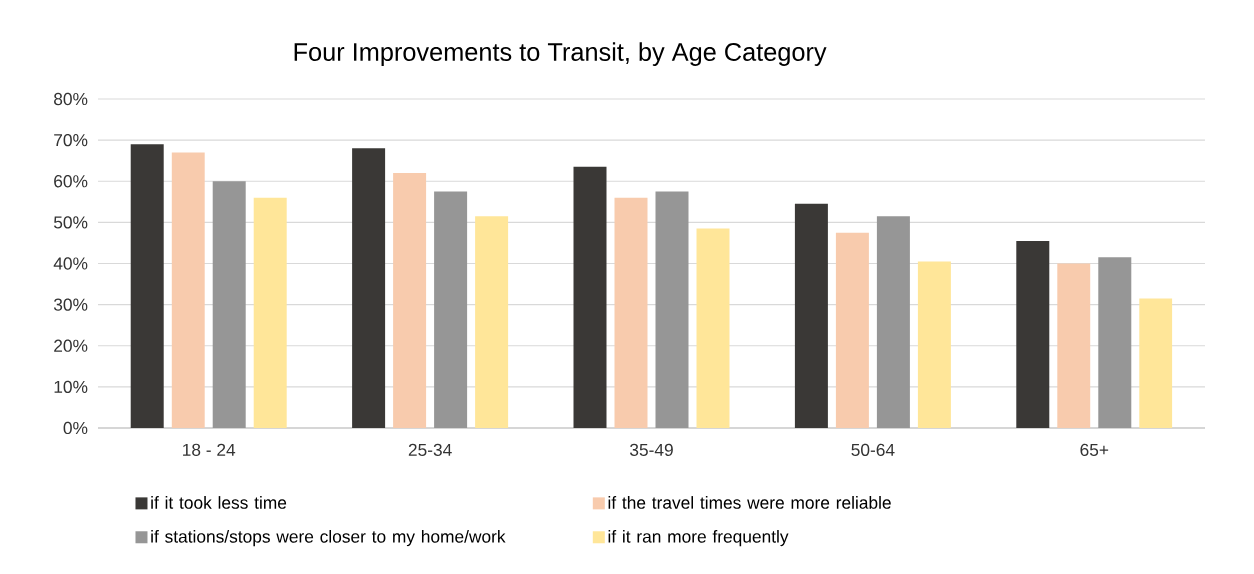 This screenshot has height=574, width=1254. What do you see at coordinates (70, 304) in the screenshot?
I see `y-tick-label: 30%` at bounding box center [70, 304].